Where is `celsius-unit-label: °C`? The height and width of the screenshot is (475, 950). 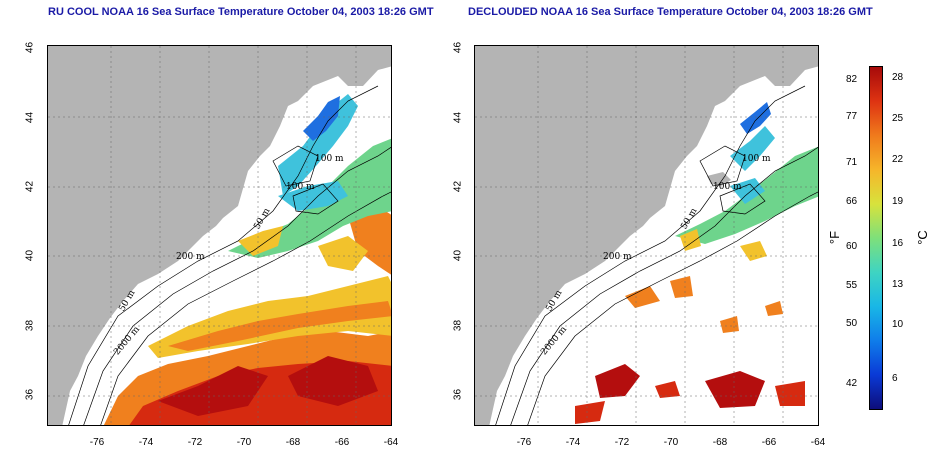
celsius-unit-label: °C is located at coordinates (922, 237).